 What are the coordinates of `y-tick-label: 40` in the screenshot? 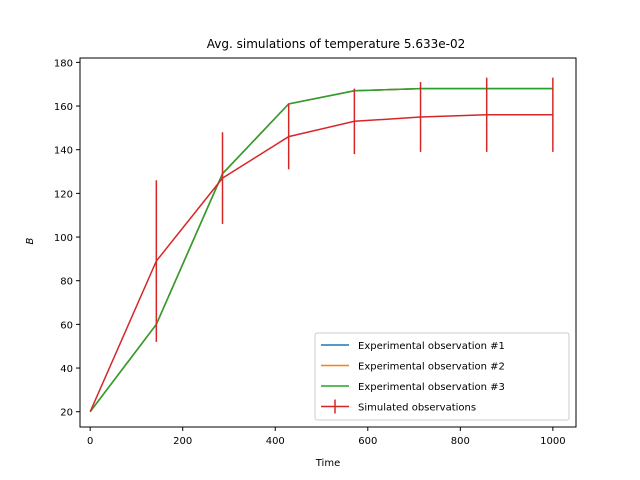 It's located at (66, 369).